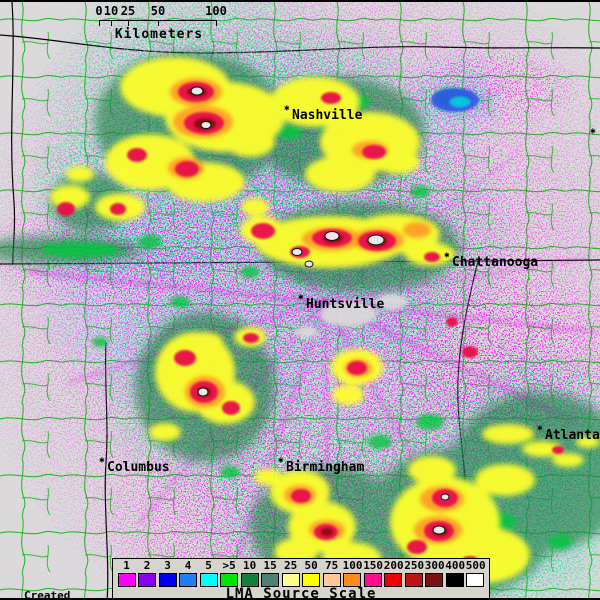 The height and width of the screenshot is (600, 600). I want to click on legend-title: LMA Source Scale, so click(301, 593).